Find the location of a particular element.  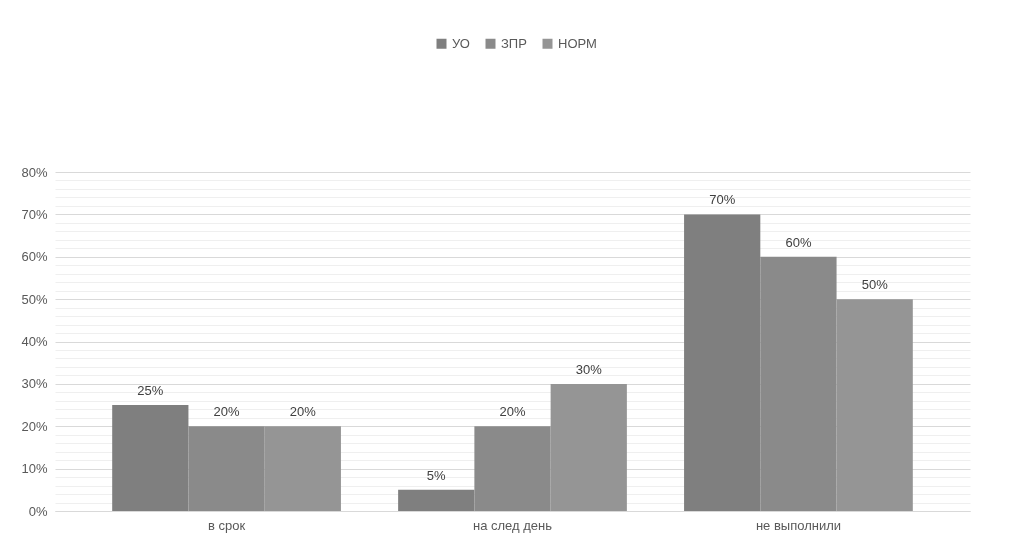

y-tick-label: 50% is located at coordinates (34, 299).